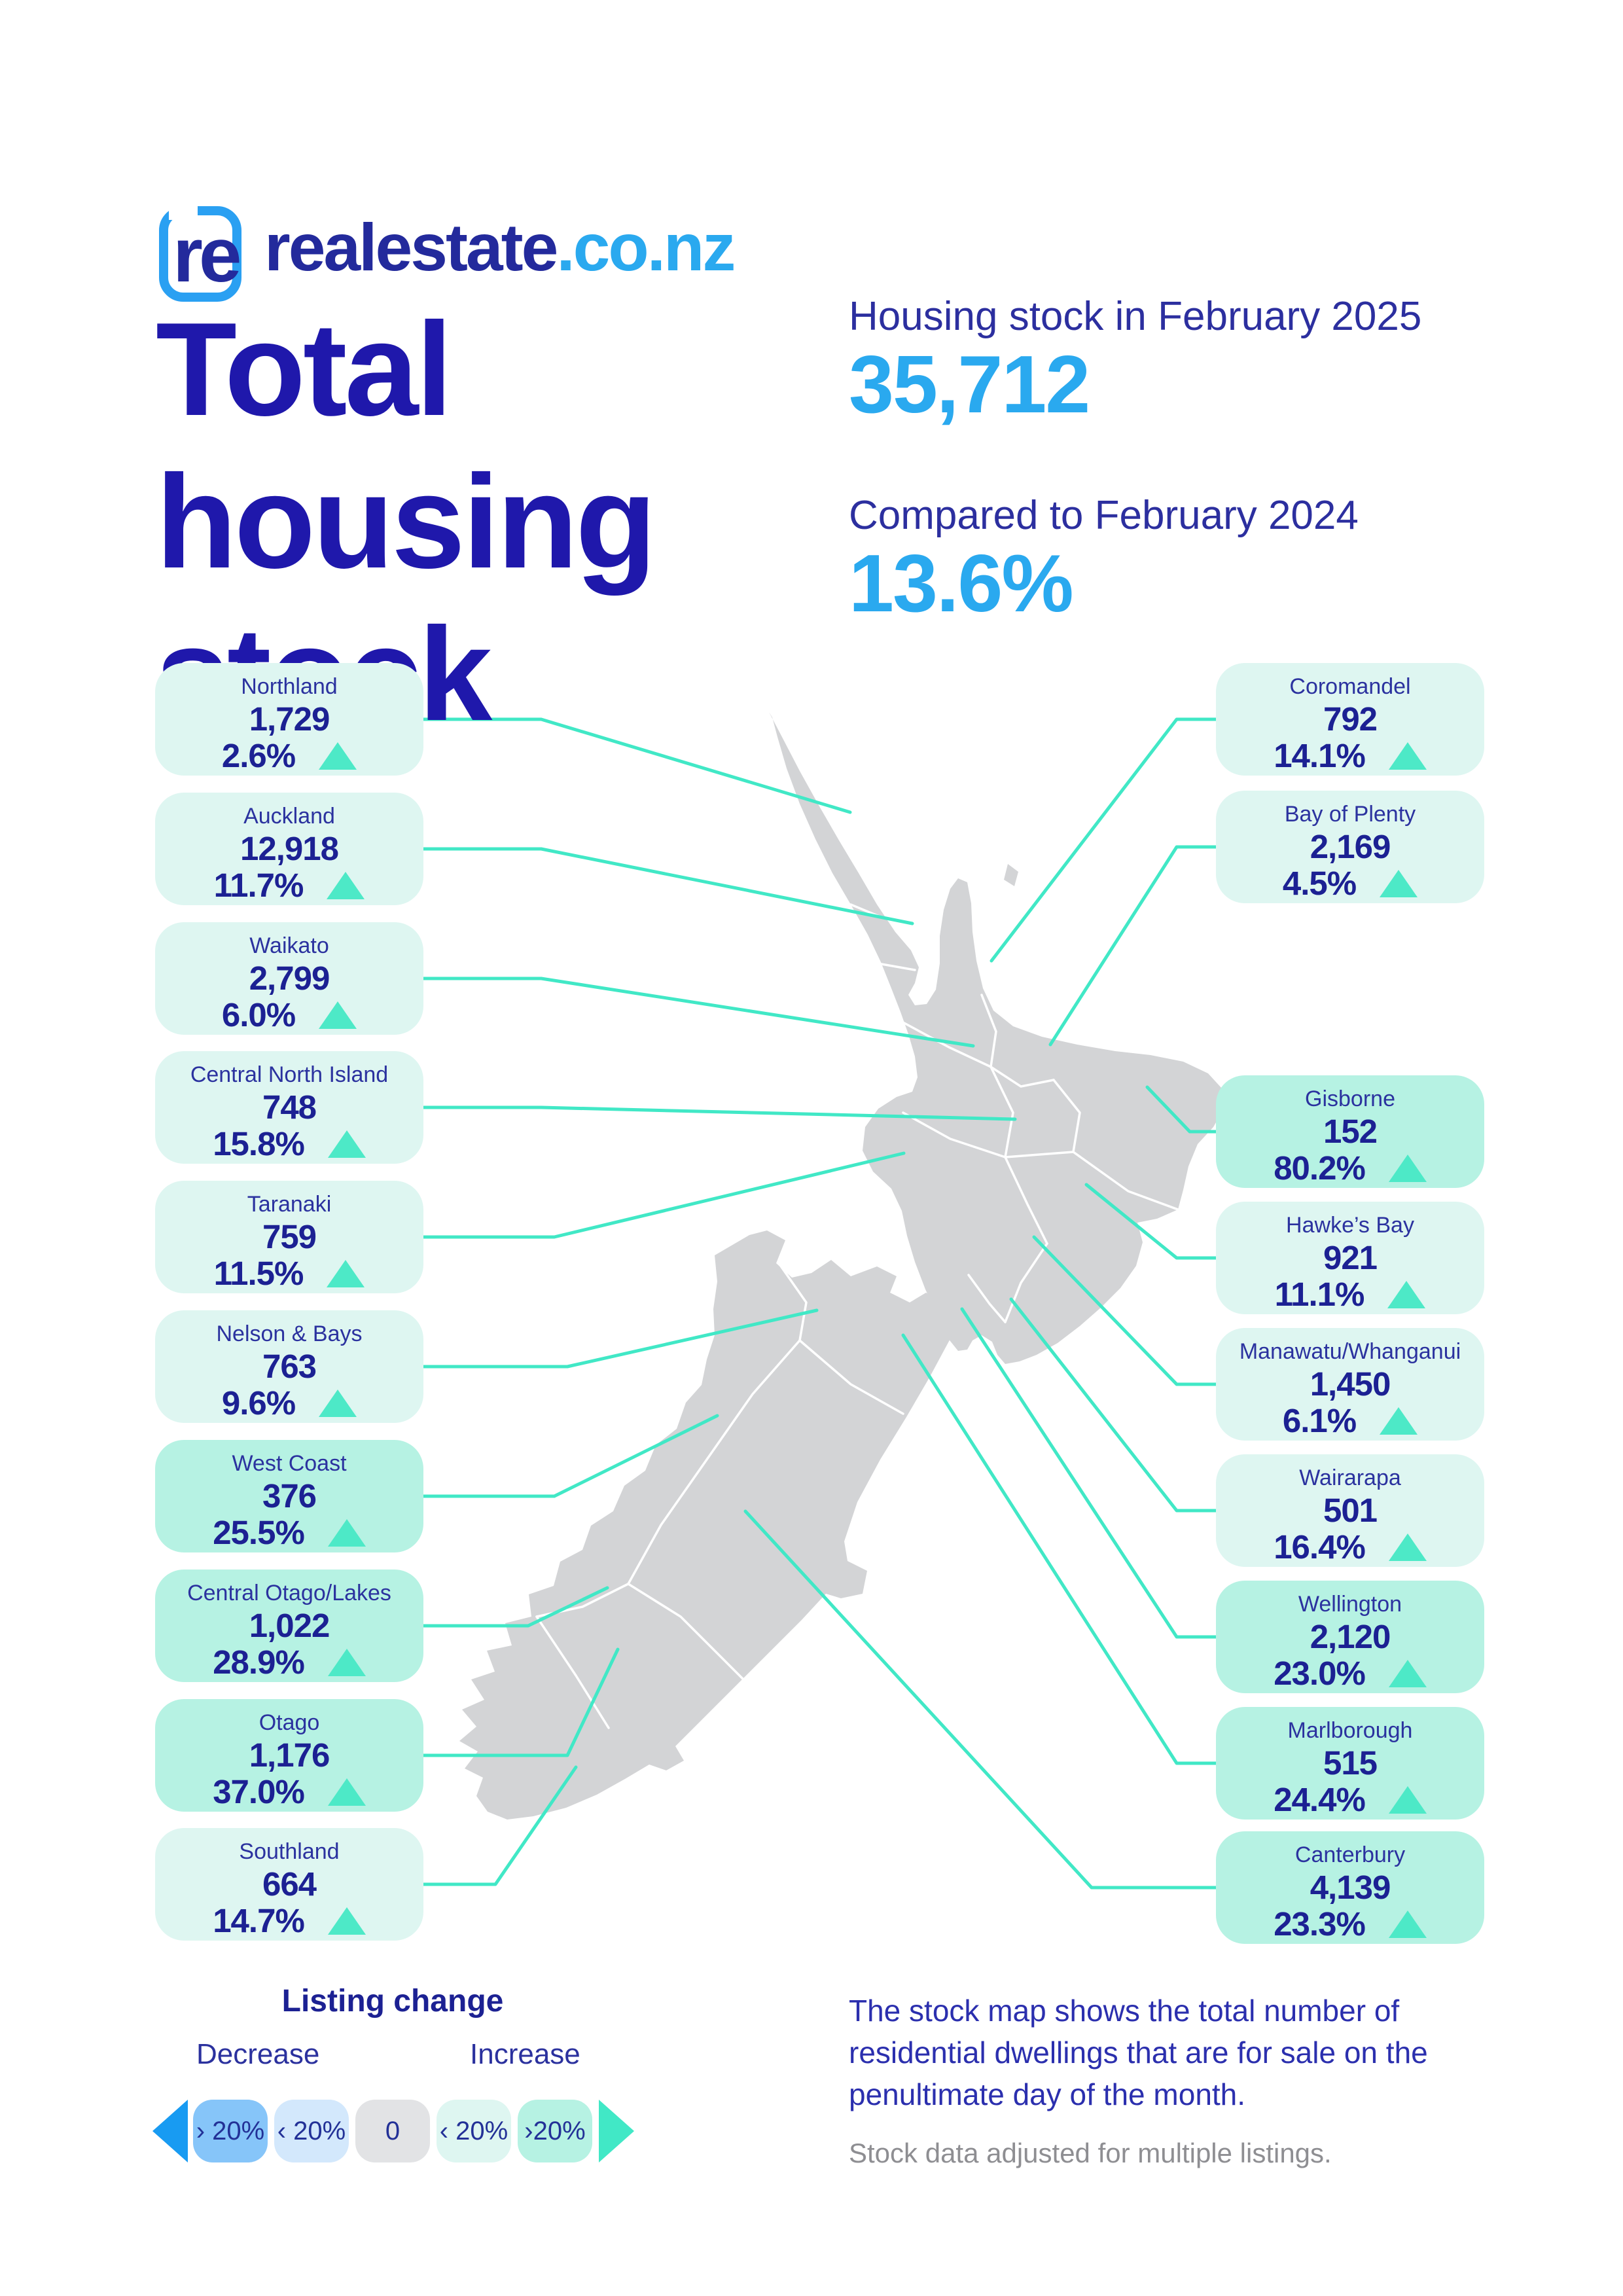 Image resolution: width=1623 pixels, height=2296 pixels. What do you see at coordinates (289, 1593) in the screenshot?
I see `region-name: Central Otago/Lakes` at bounding box center [289, 1593].